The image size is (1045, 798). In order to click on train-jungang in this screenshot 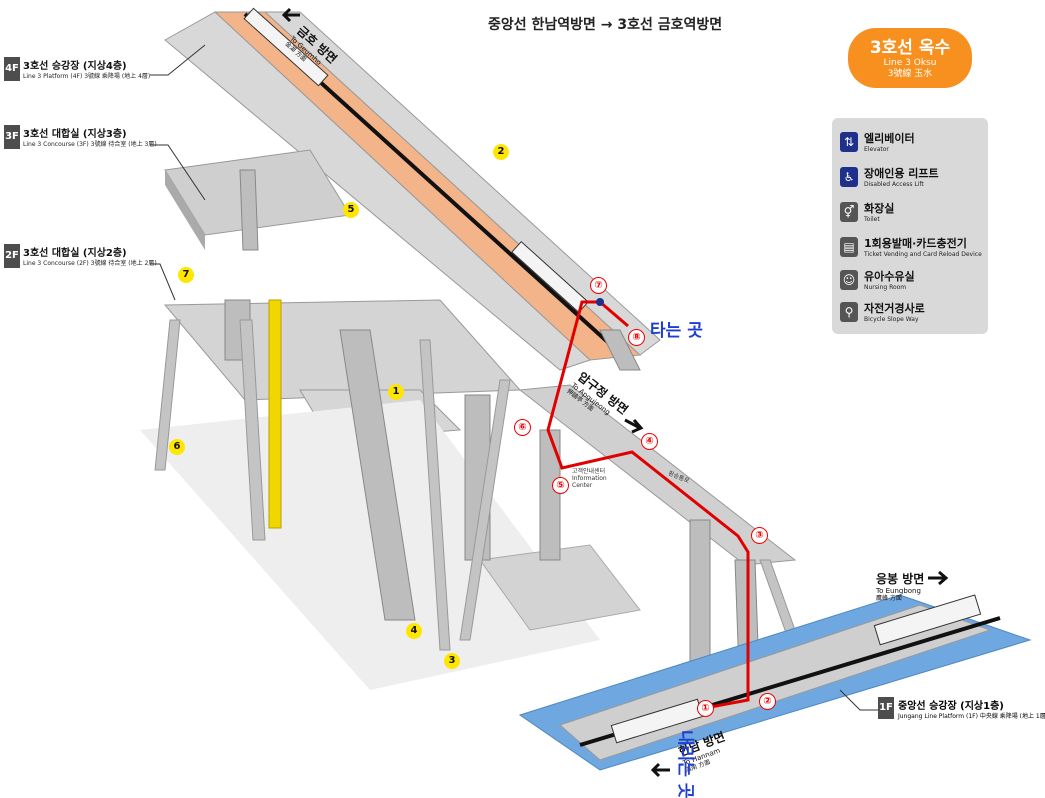, I will do `click(927, 620)`.